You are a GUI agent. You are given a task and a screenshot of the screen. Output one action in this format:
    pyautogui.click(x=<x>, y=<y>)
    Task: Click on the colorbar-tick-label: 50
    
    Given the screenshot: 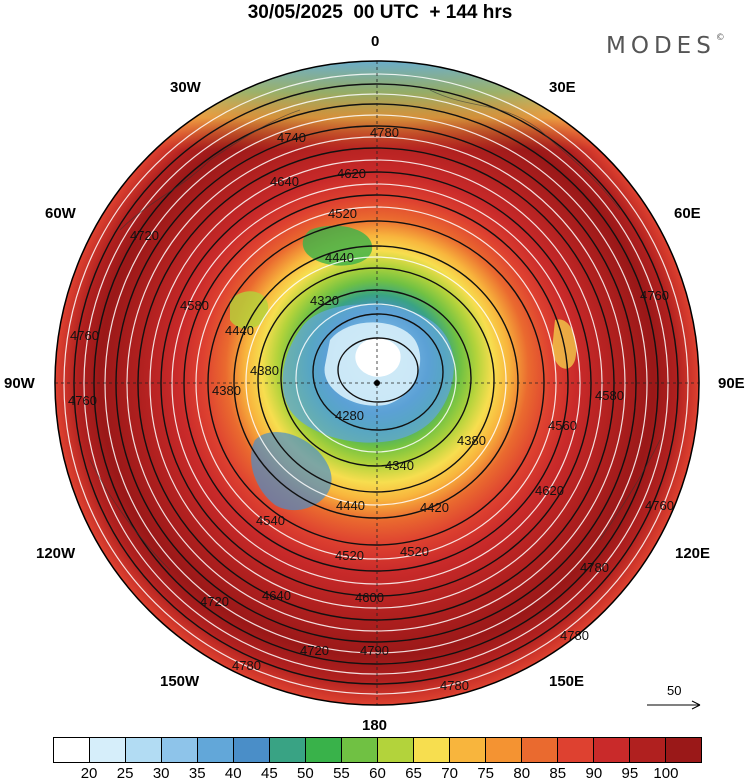 What is the action you would take?
    pyautogui.click(x=305, y=773)
    